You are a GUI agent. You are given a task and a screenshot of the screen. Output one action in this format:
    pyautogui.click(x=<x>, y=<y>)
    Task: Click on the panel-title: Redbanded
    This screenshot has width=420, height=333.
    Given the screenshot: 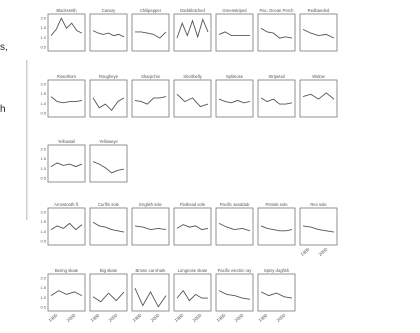 What is the action you would take?
    pyautogui.click(x=319, y=10)
    